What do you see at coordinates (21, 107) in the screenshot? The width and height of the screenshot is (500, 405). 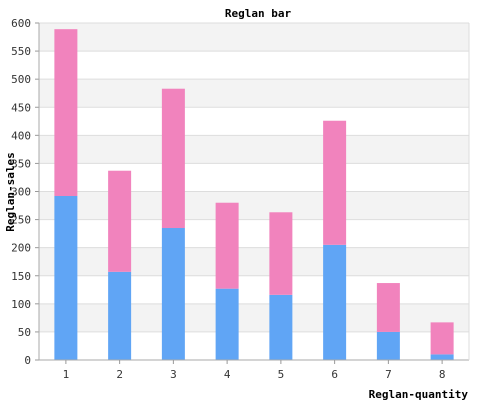 I see `y-tick-label: 450` at bounding box center [21, 107].